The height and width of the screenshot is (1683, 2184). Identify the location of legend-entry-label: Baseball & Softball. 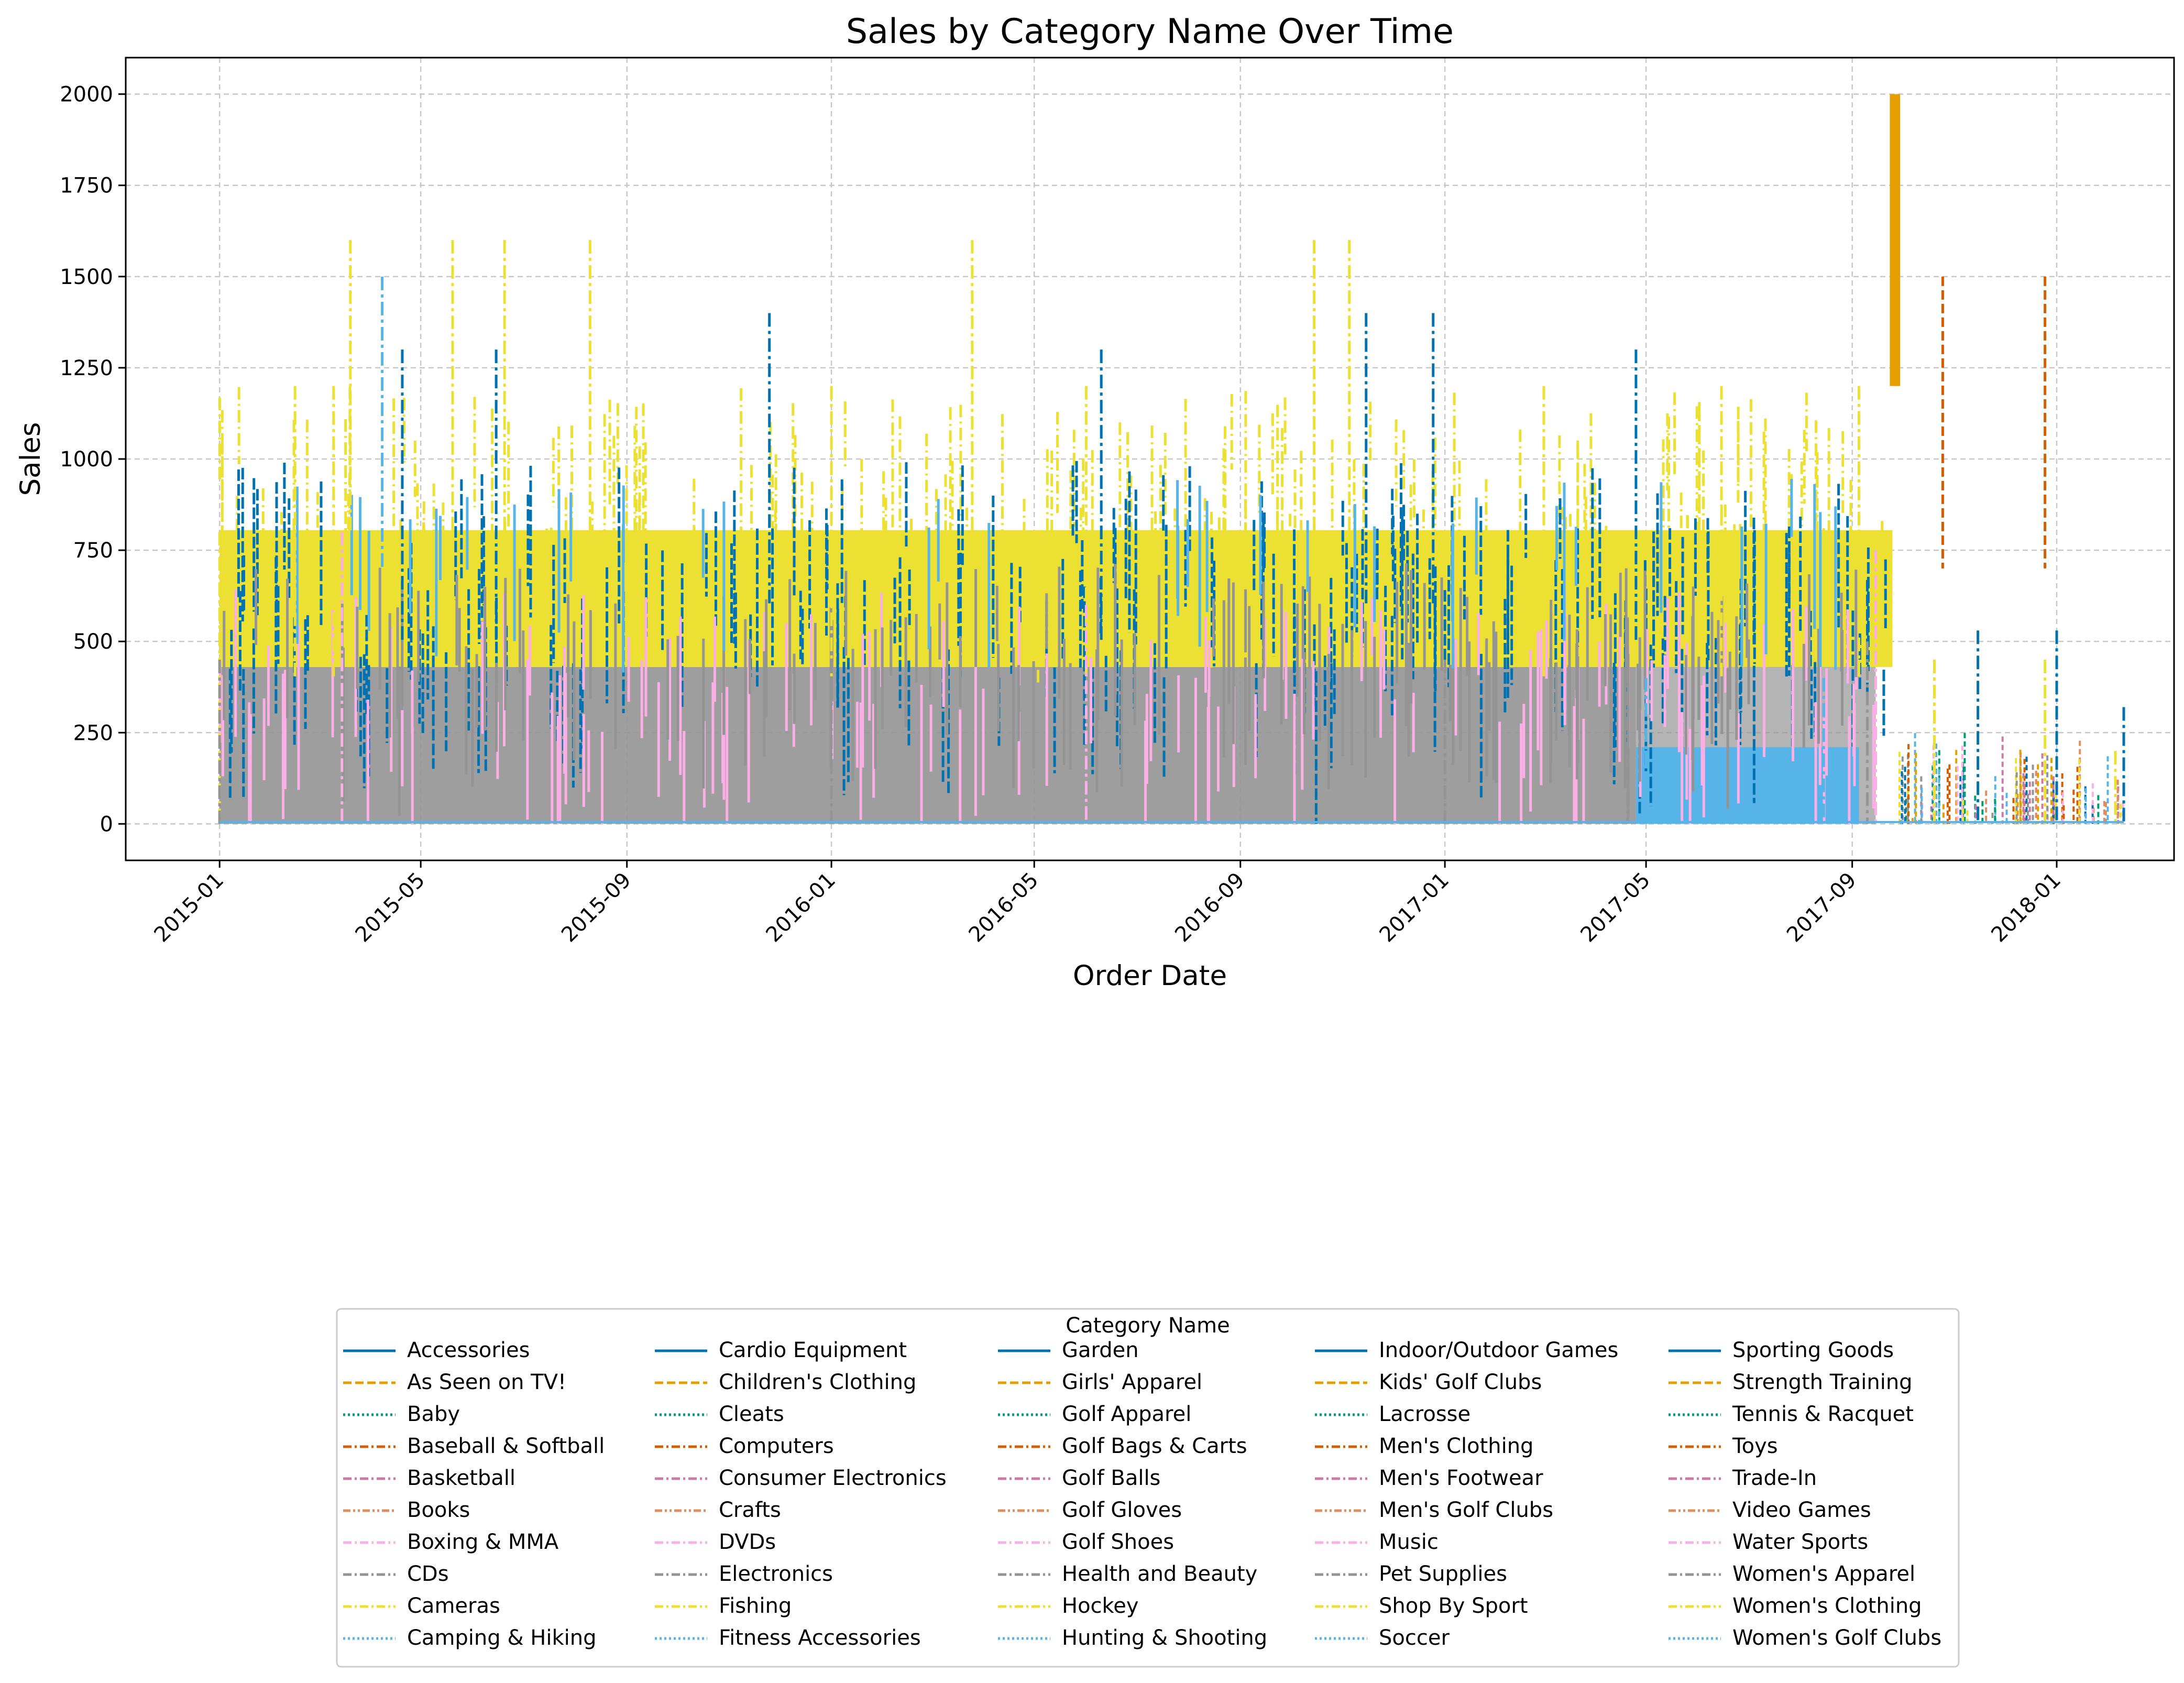
(506, 1446).